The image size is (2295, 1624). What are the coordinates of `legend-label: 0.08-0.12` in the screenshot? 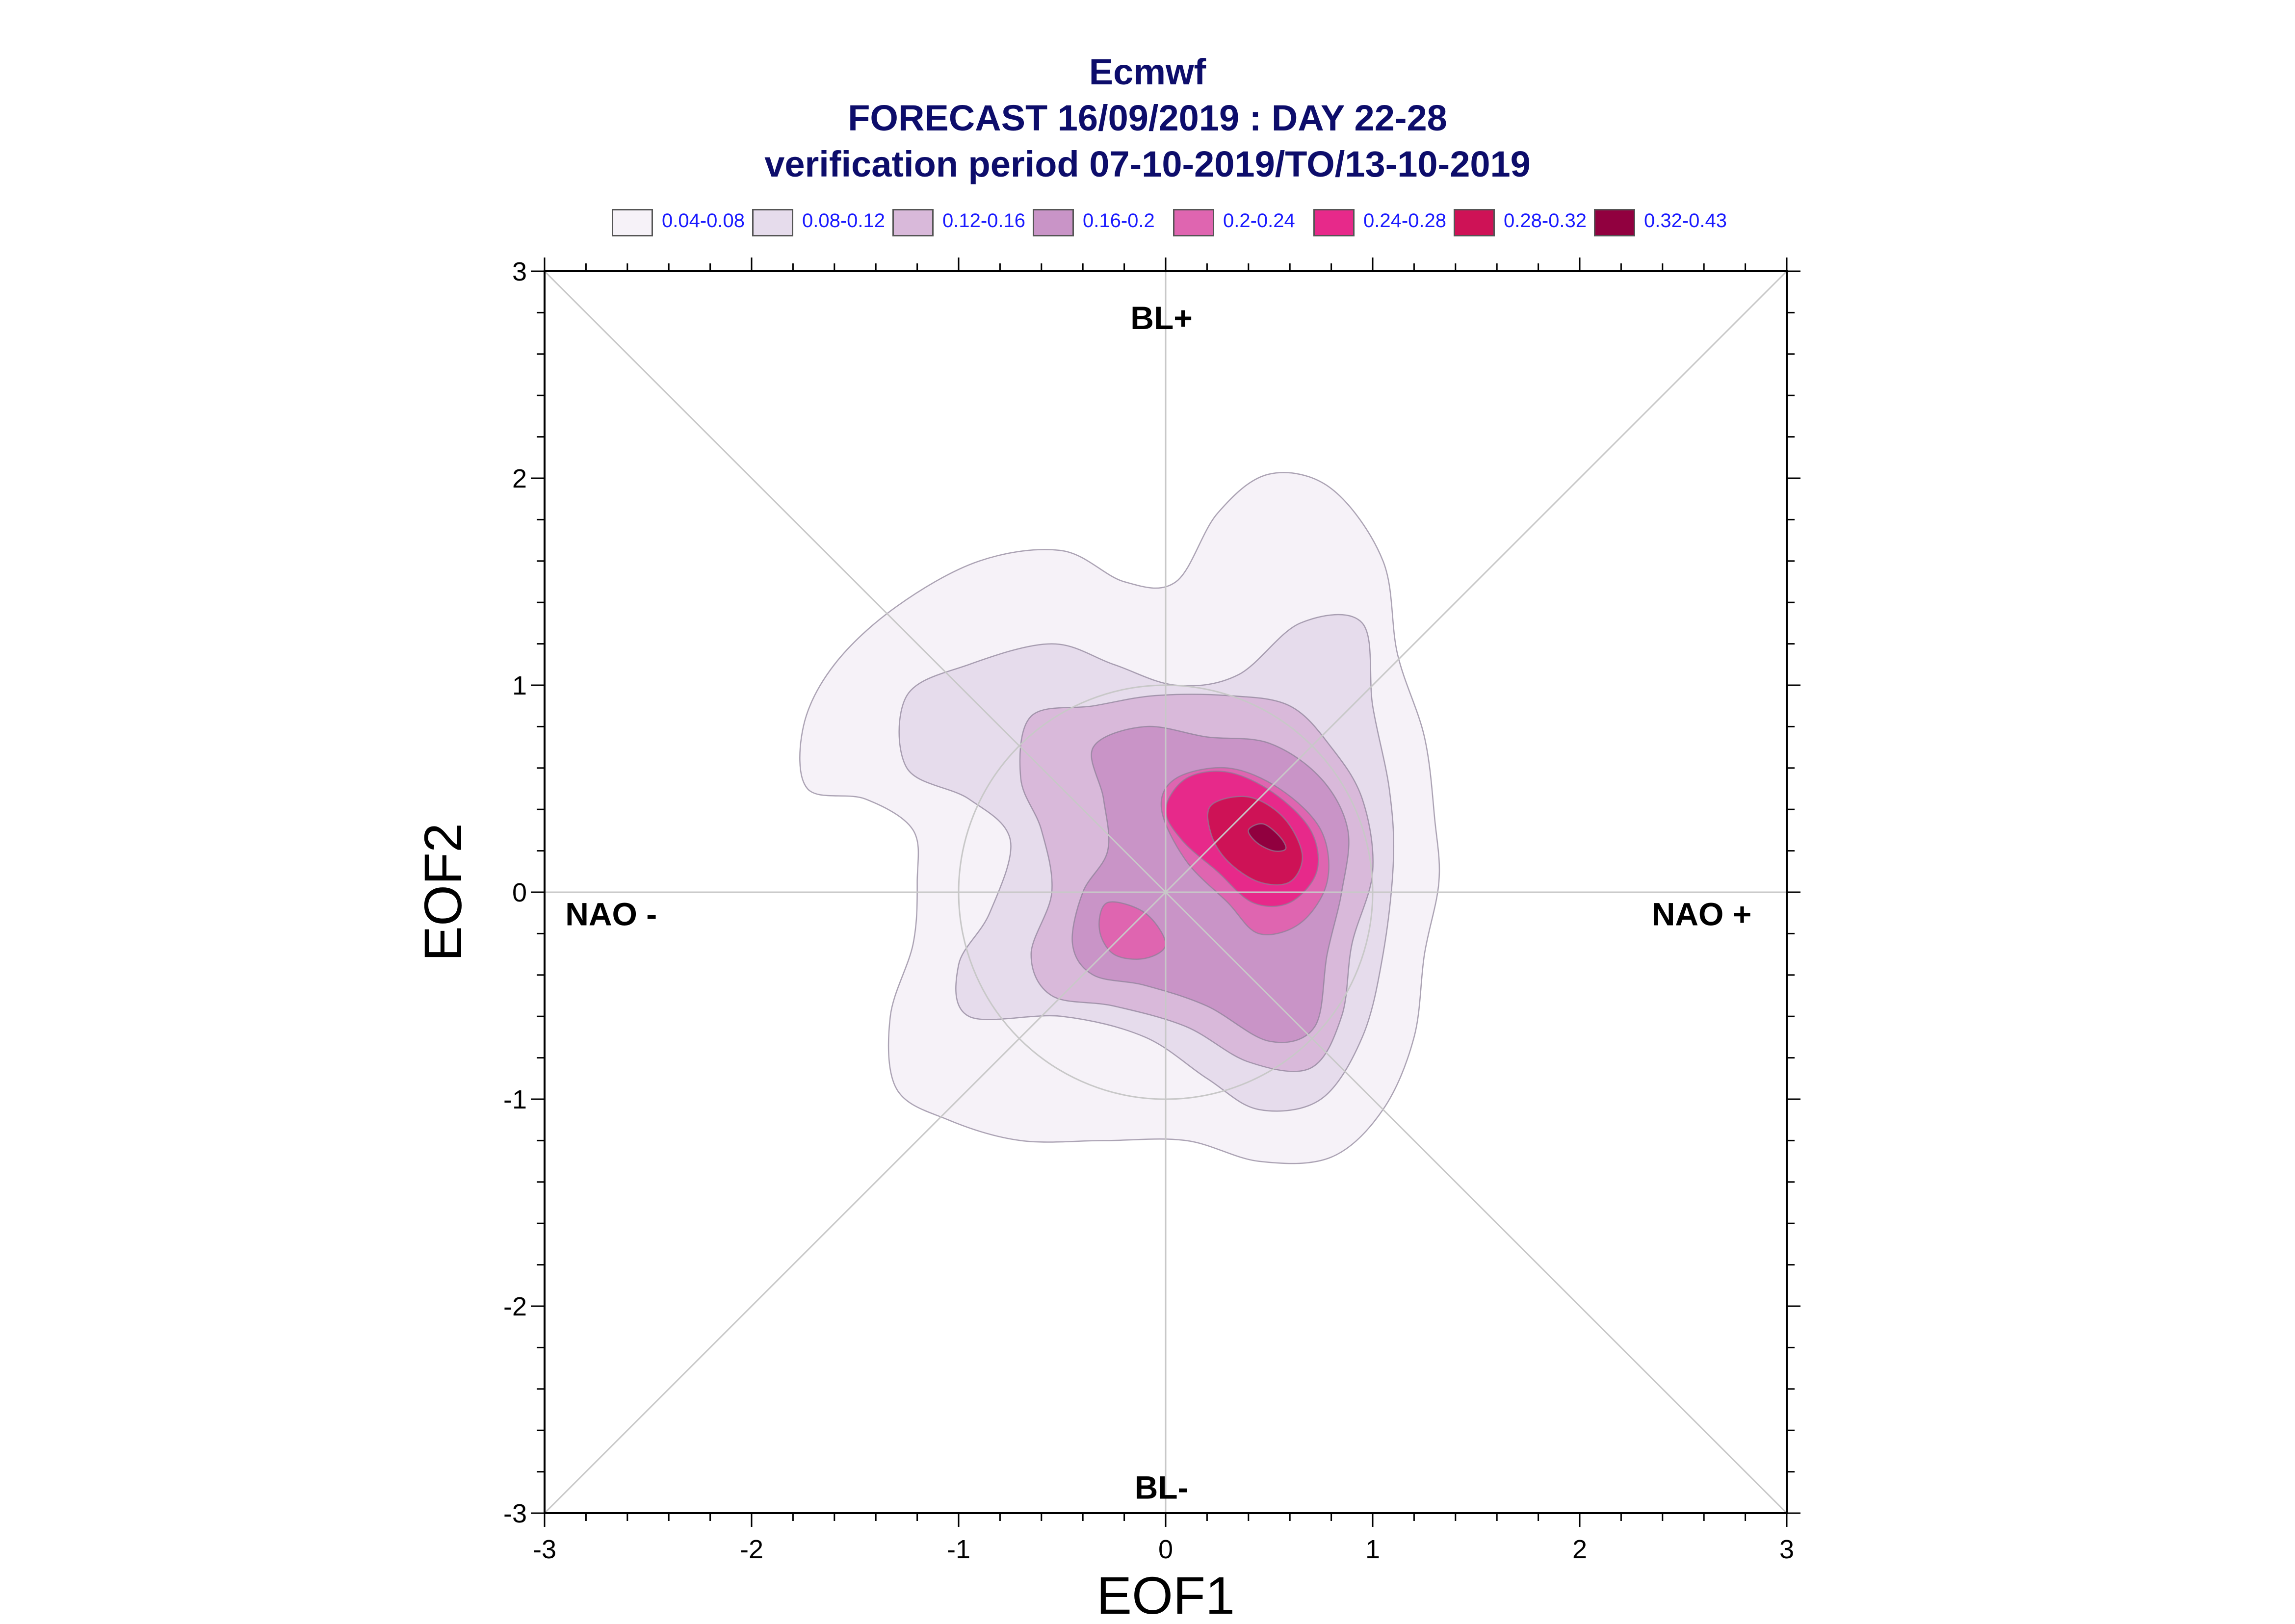 It's located at (844, 221).